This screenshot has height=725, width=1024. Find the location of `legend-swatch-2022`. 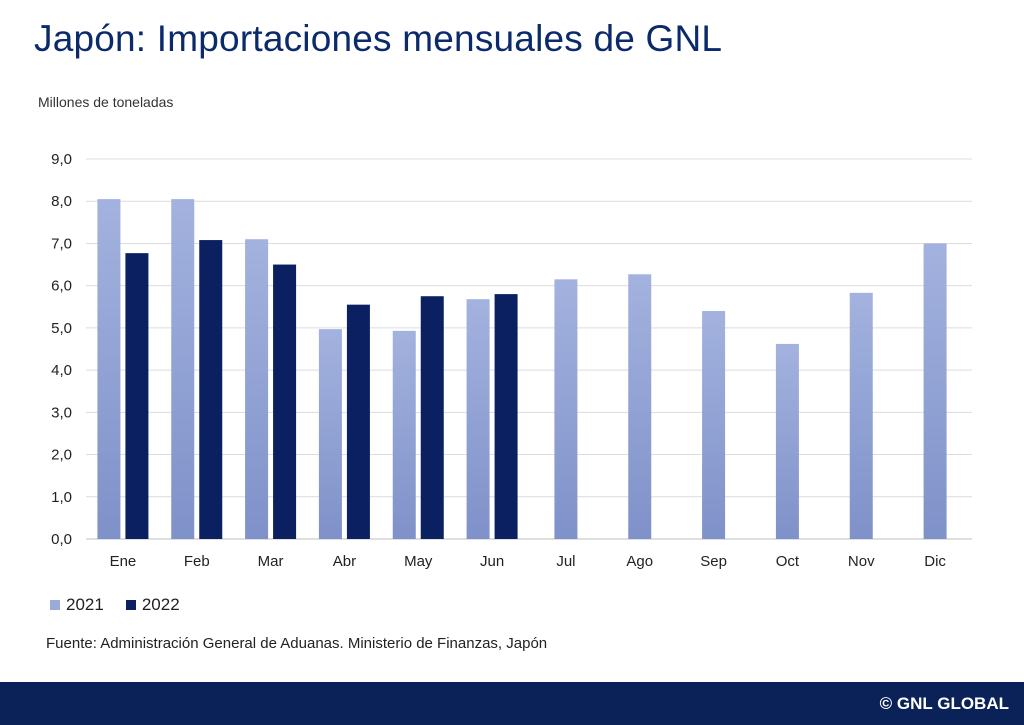

legend-swatch-2022 is located at coordinates (130, 605).